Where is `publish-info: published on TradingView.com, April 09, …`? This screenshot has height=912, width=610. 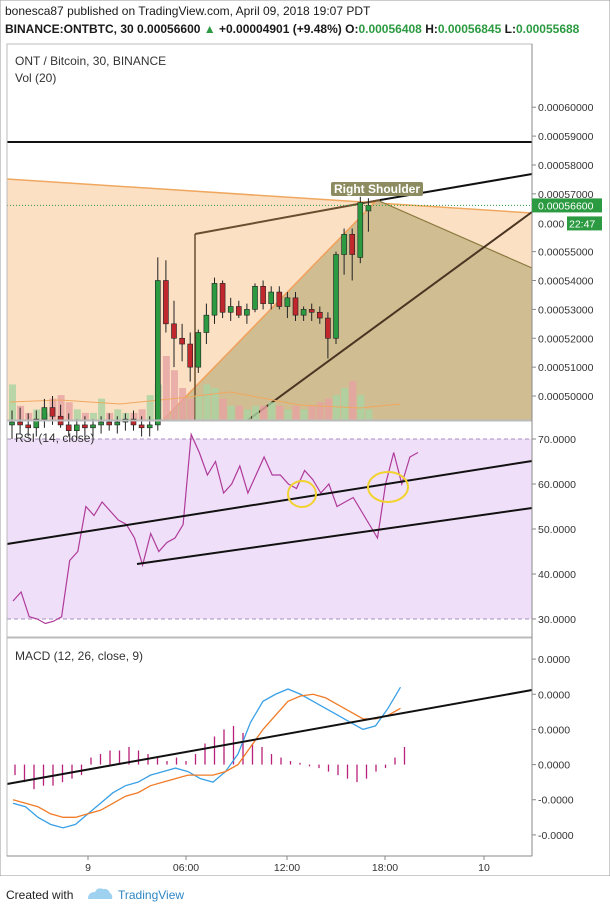
publish-info: published on TradingView.com, April 09, … is located at coordinates (219, 11).